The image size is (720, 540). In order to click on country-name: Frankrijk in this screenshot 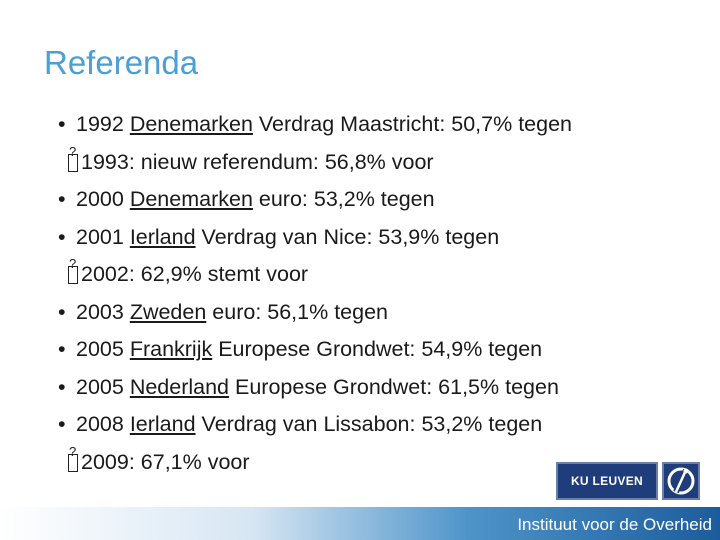, I will do `click(171, 349)`.